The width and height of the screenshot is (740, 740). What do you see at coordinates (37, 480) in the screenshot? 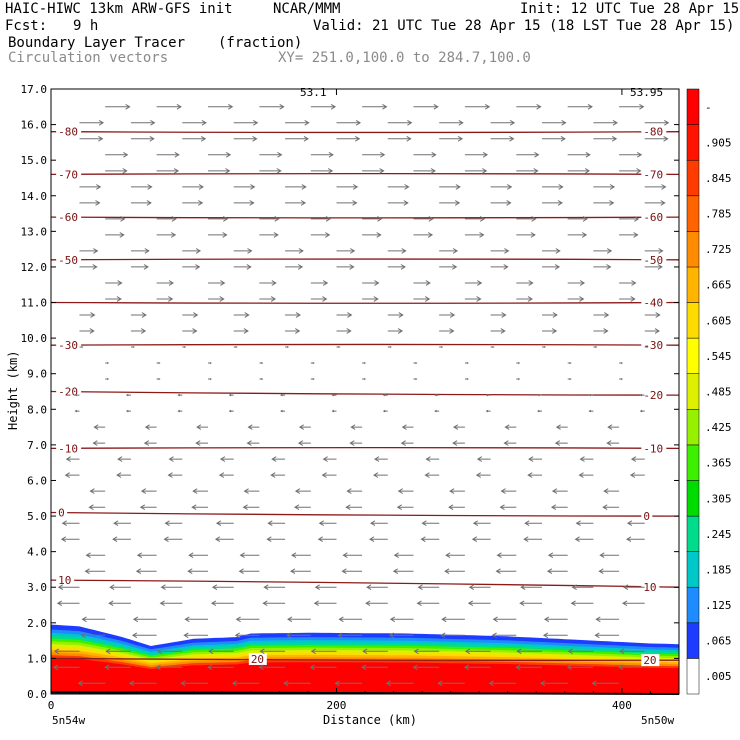
I see `y-tick-label-6: 6.0` at bounding box center [37, 480].